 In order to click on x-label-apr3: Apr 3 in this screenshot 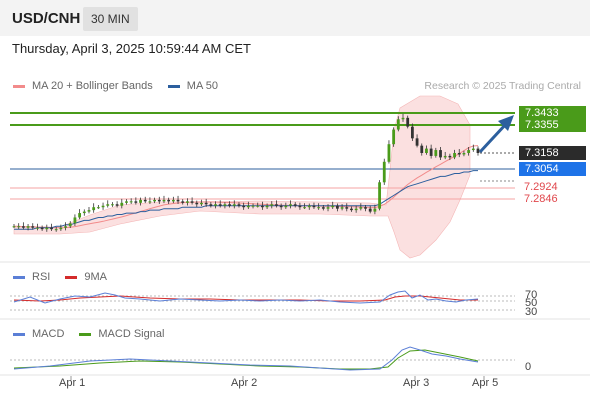, I will do `click(416, 383)`.